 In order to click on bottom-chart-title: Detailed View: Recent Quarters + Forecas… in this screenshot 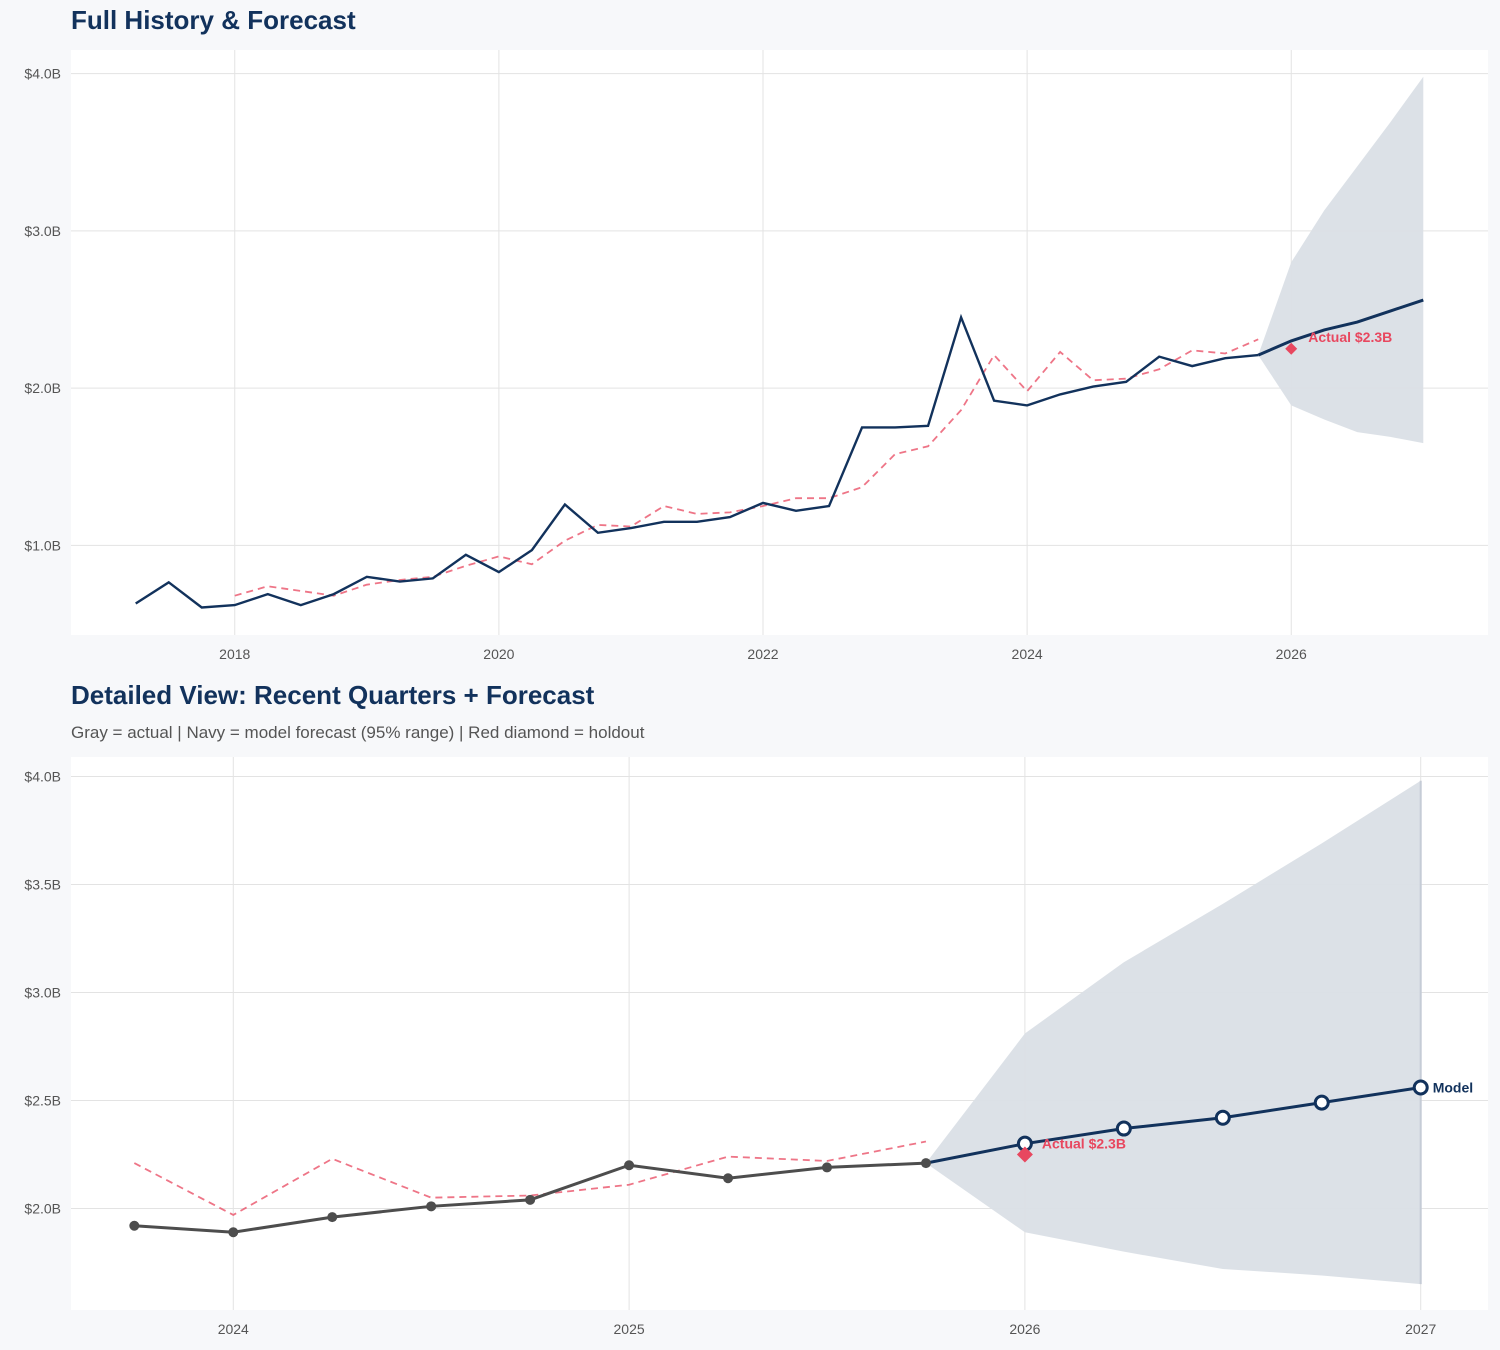, I will do `click(333, 695)`.